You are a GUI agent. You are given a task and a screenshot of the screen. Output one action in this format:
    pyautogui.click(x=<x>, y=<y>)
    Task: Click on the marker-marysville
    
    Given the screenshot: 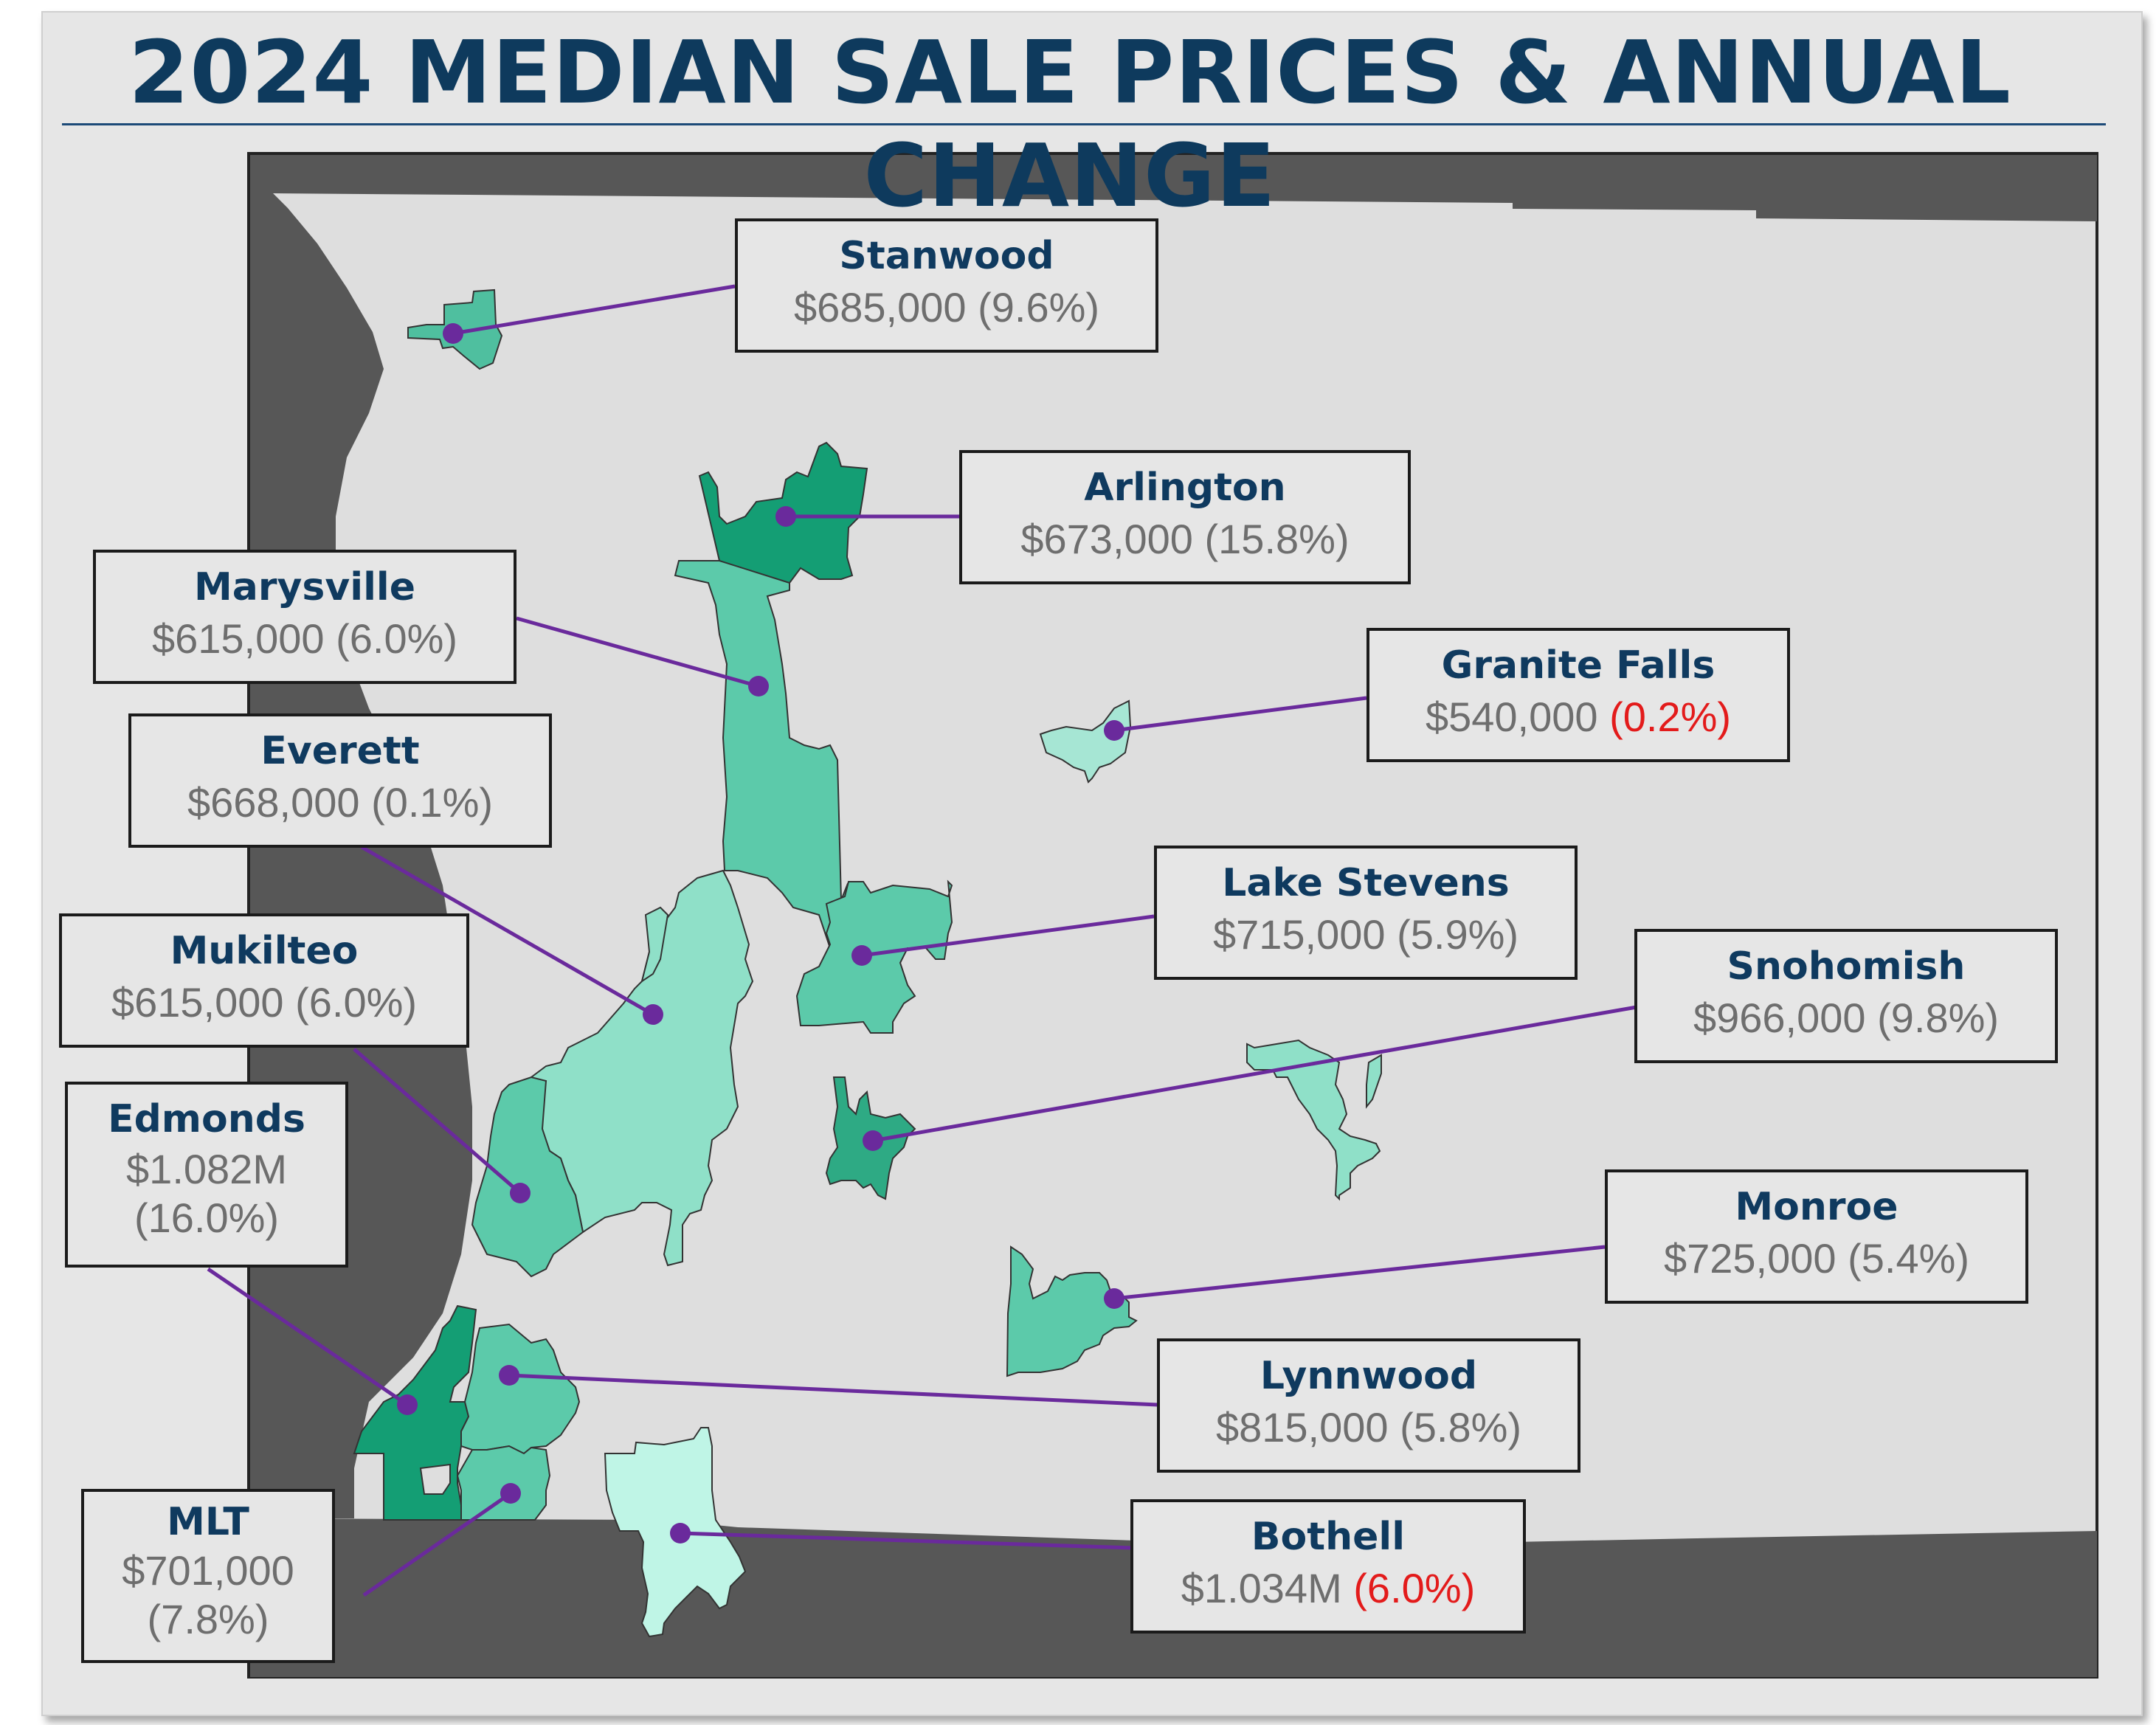 What is the action you would take?
    pyautogui.click(x=758, y=686)
    